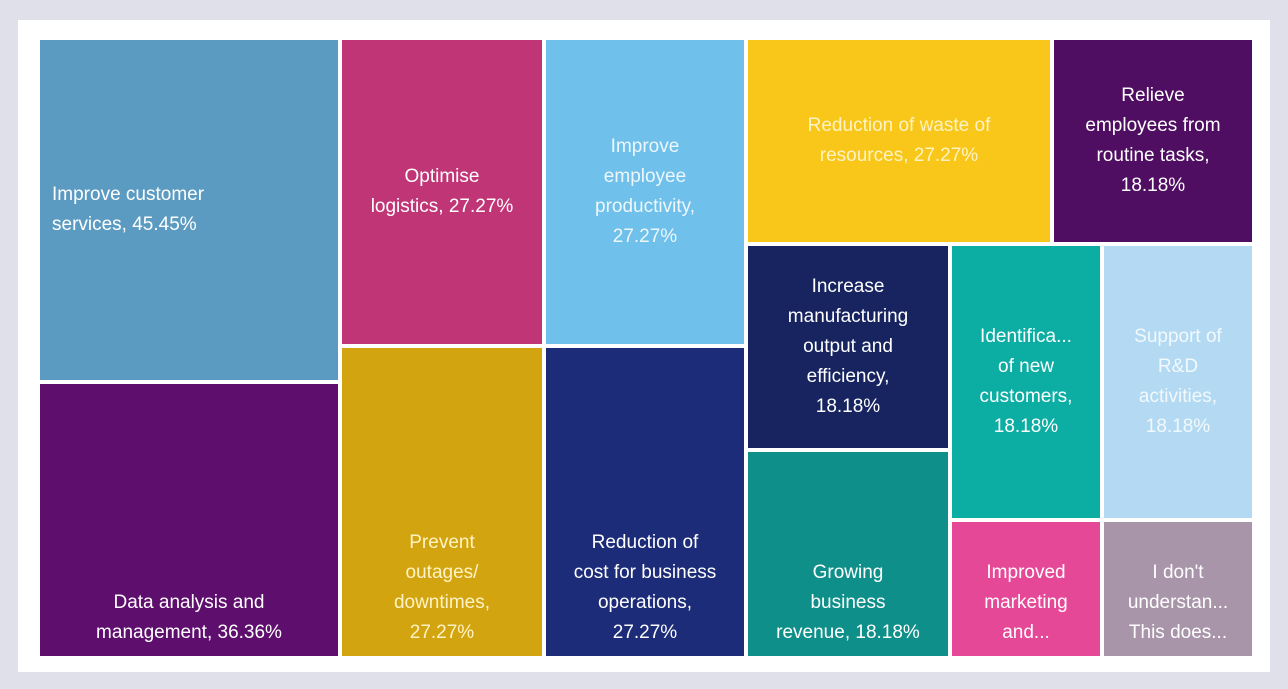 The image size is (1288, 689). I want to click on treemap-tile-label: Prevent outages/downtimes, 27.27%, so click(442, 587).